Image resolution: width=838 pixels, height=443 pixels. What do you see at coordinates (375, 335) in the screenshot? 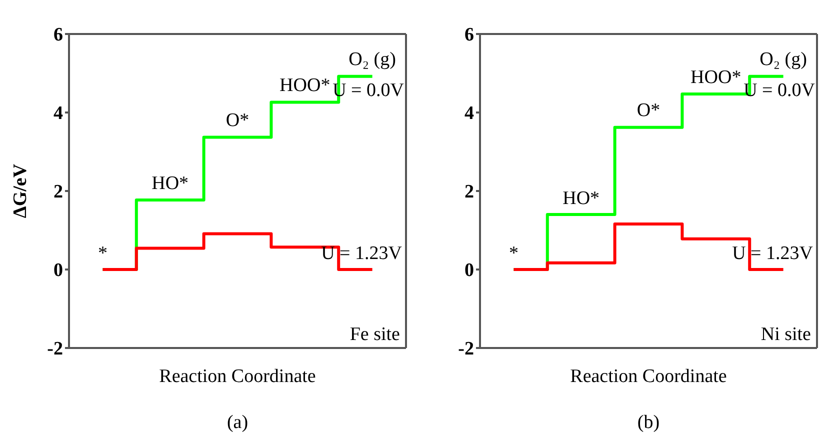
I see `annotation: Fe site` at bounding box center [375, 335].